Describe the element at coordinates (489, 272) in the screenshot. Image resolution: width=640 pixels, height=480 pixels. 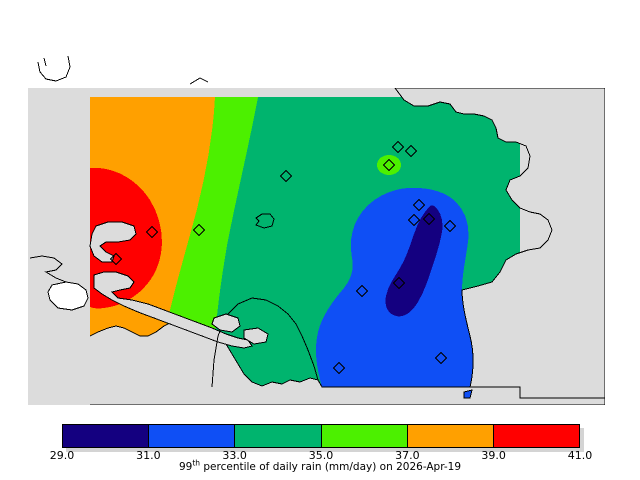
I see `coastline-east` at that location.